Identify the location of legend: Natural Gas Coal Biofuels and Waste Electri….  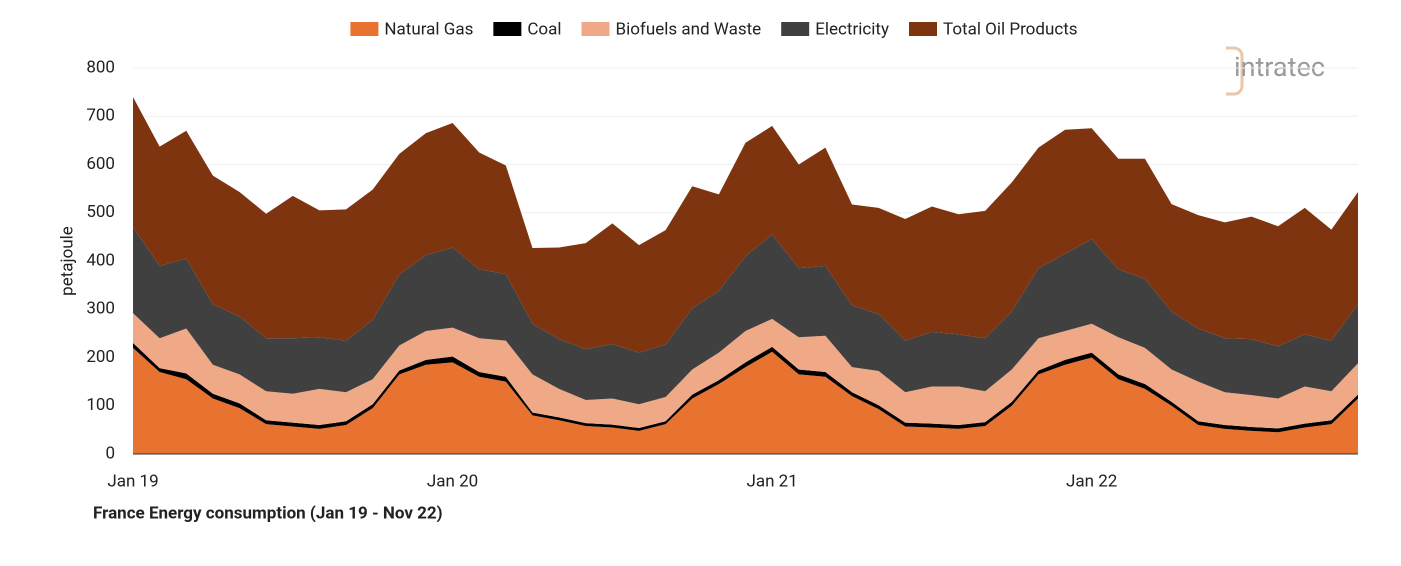
(714, 29).